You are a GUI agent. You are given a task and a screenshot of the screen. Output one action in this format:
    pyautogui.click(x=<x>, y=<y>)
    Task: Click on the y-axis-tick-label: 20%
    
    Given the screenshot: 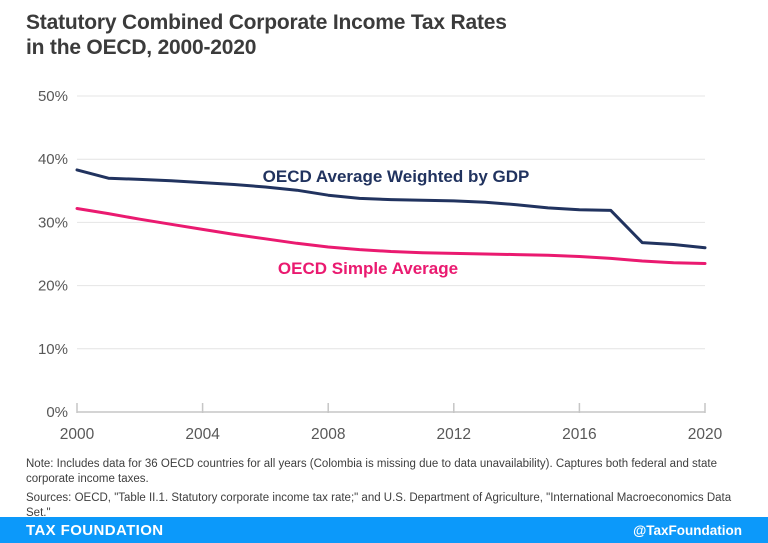 What is the action you would take?
    pyautogui.click(x=53, y=286)
    